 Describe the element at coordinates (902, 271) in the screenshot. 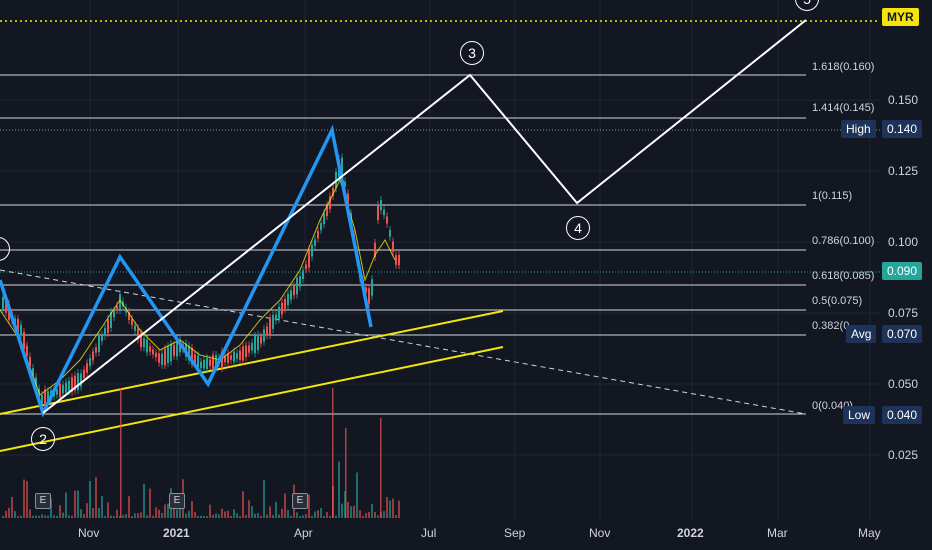

I see `current-price-tag: 0.090` at that location.